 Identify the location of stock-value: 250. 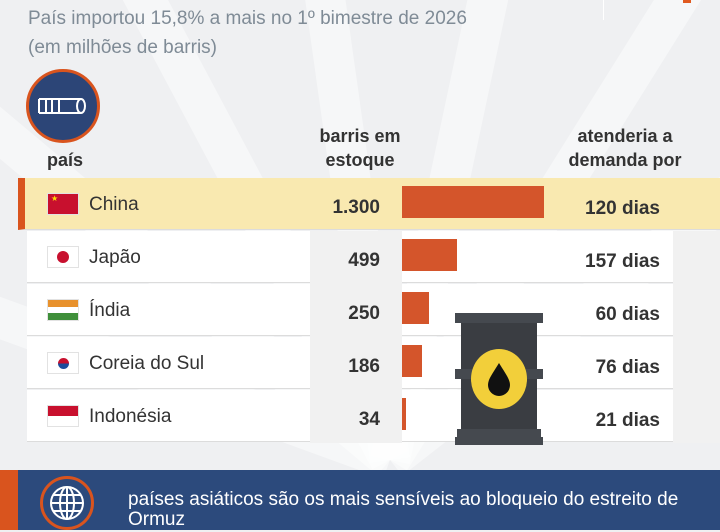
(364, 313).